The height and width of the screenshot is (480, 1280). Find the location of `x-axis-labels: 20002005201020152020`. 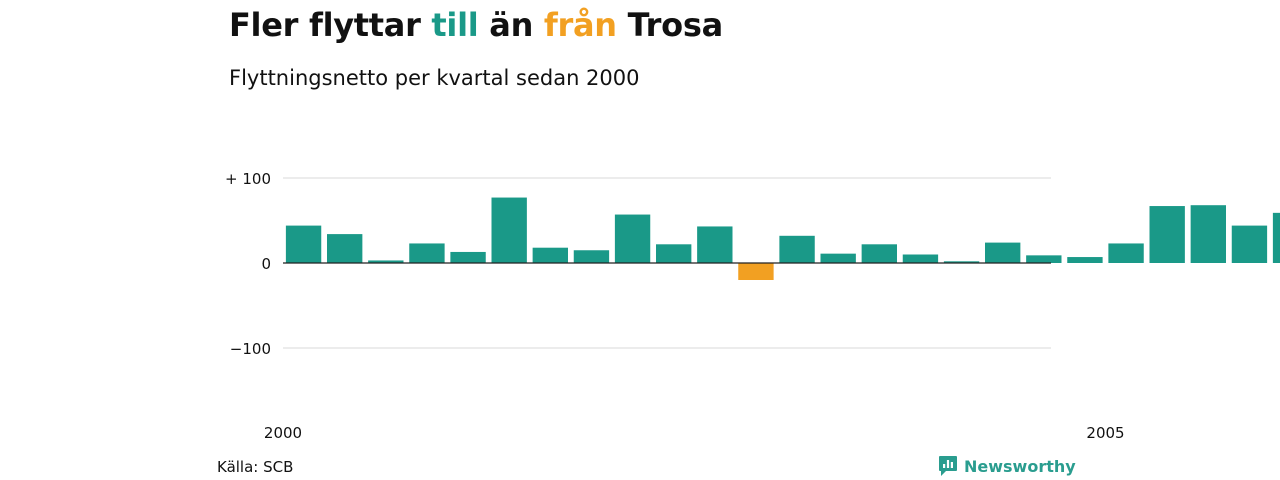

x-axis-labels: 20002005201020152020 is located at coordinates (694, 433).